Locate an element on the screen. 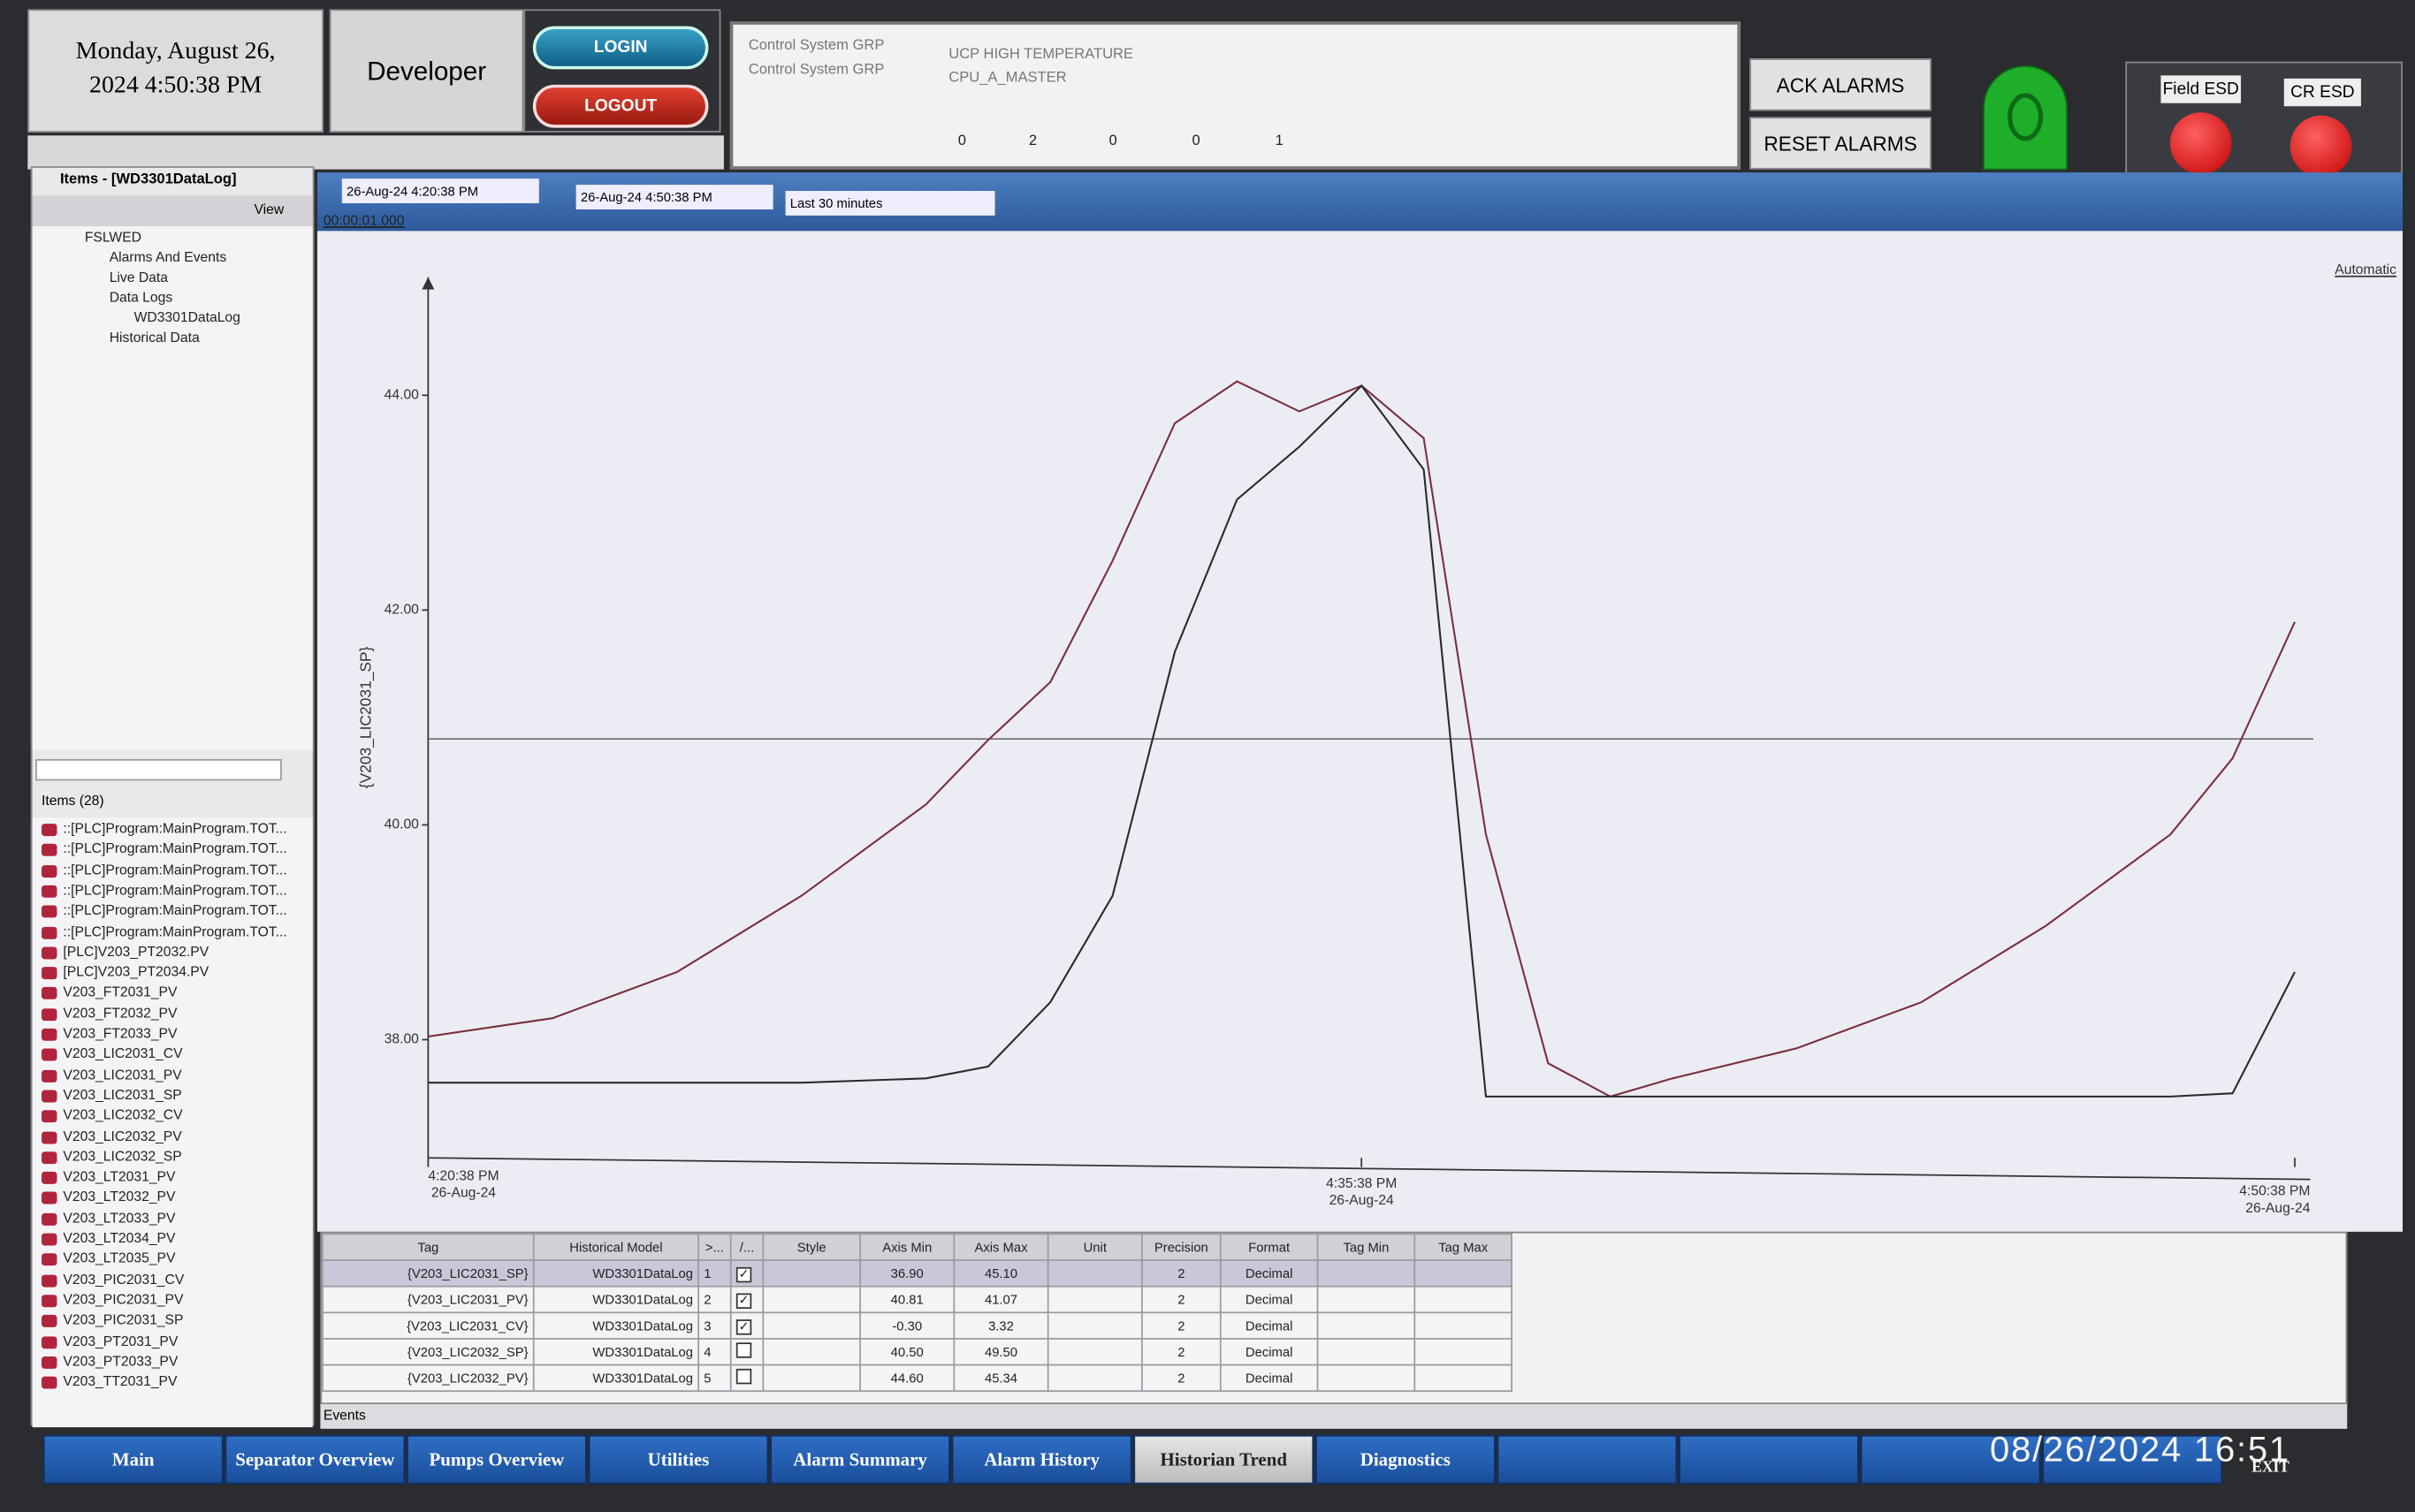 Image resolution: width=2415 pixels, height=1512 pixels. logout-button: LOGOUT is located at coordinates (620, 106).